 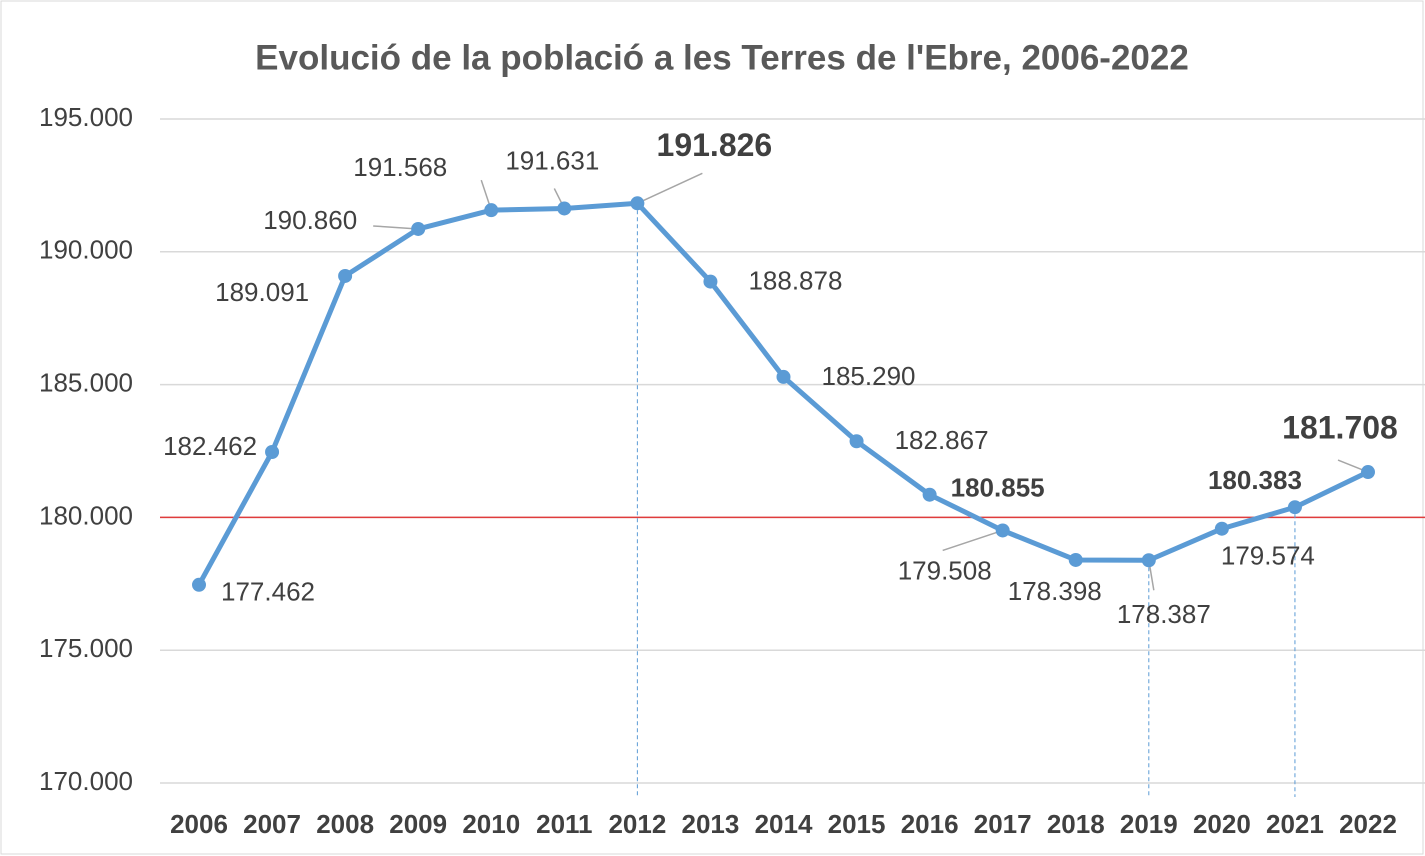 I want to click on data-label: 179.574, so click(x=1268, y=556).